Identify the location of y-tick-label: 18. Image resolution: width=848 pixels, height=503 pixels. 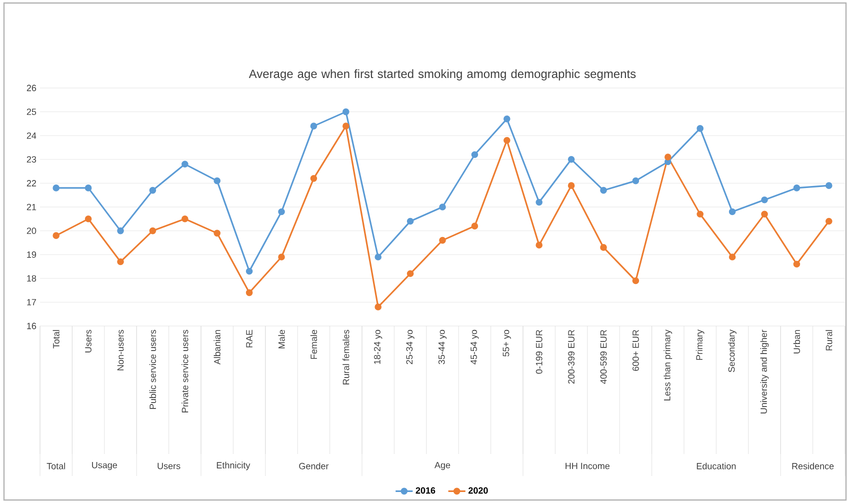
(31, 278).